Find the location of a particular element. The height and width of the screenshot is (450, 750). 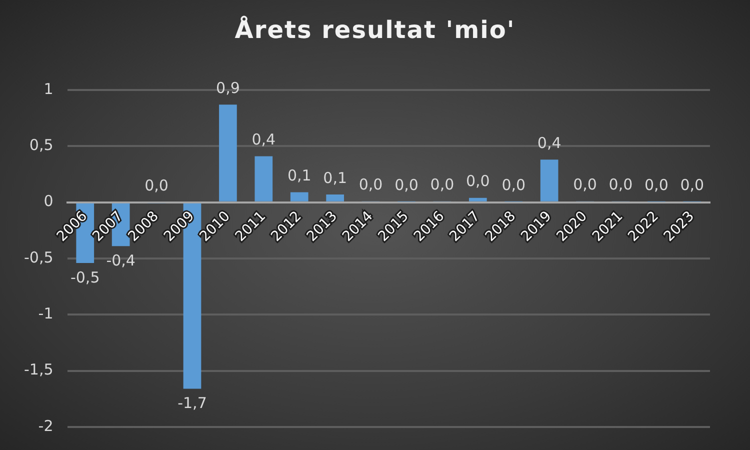

y-tick-label: -1,5 is located at coordinates (39, 369).